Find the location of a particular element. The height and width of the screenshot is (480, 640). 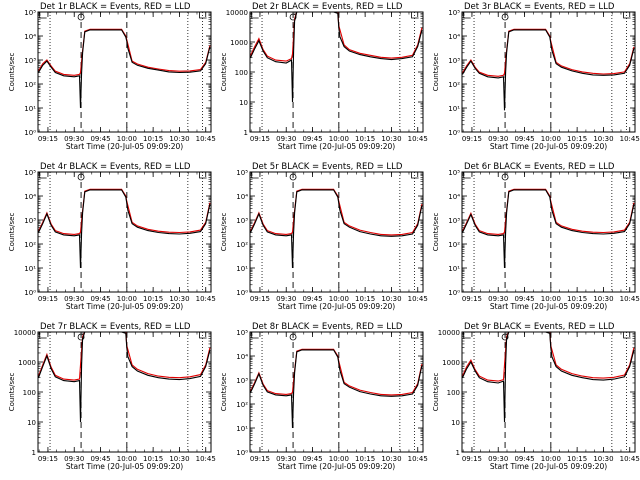

panel-title: Det 7r BLACK = Events, RED = LLD is located at coordinates (115, 327).